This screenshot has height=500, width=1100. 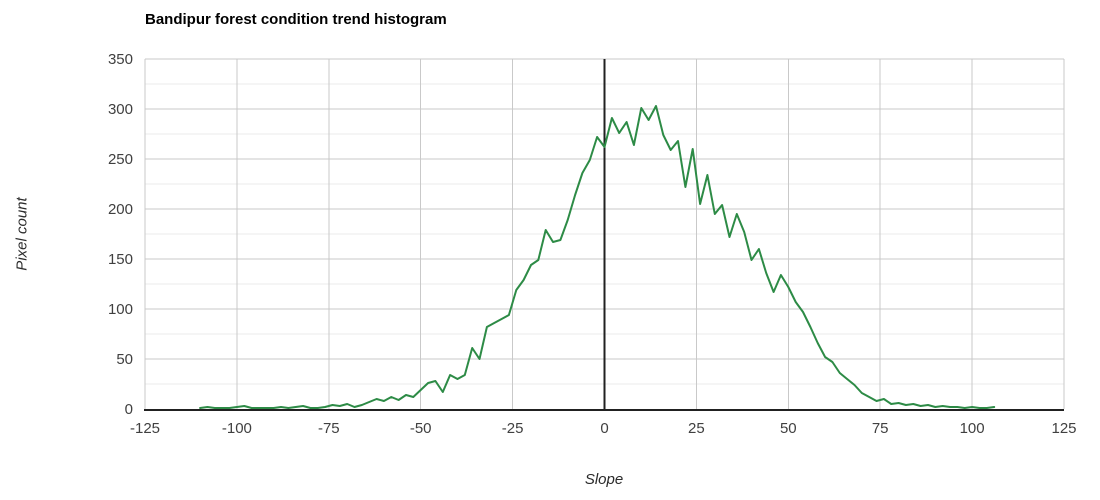 I want to click on x-tick-label: -75, so click(x=329, y=428).